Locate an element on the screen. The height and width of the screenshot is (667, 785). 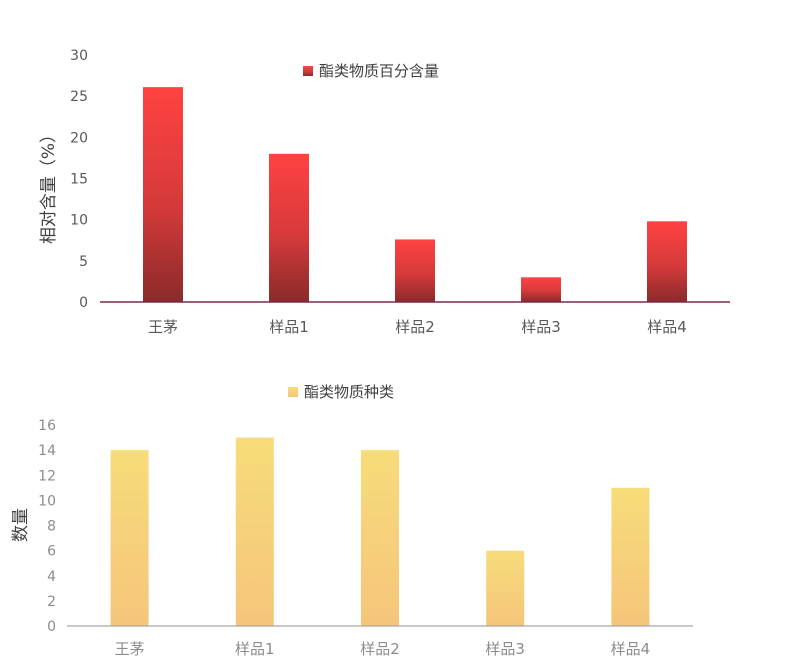
y-tick-label: 25 is located at coordinates (79, 97).